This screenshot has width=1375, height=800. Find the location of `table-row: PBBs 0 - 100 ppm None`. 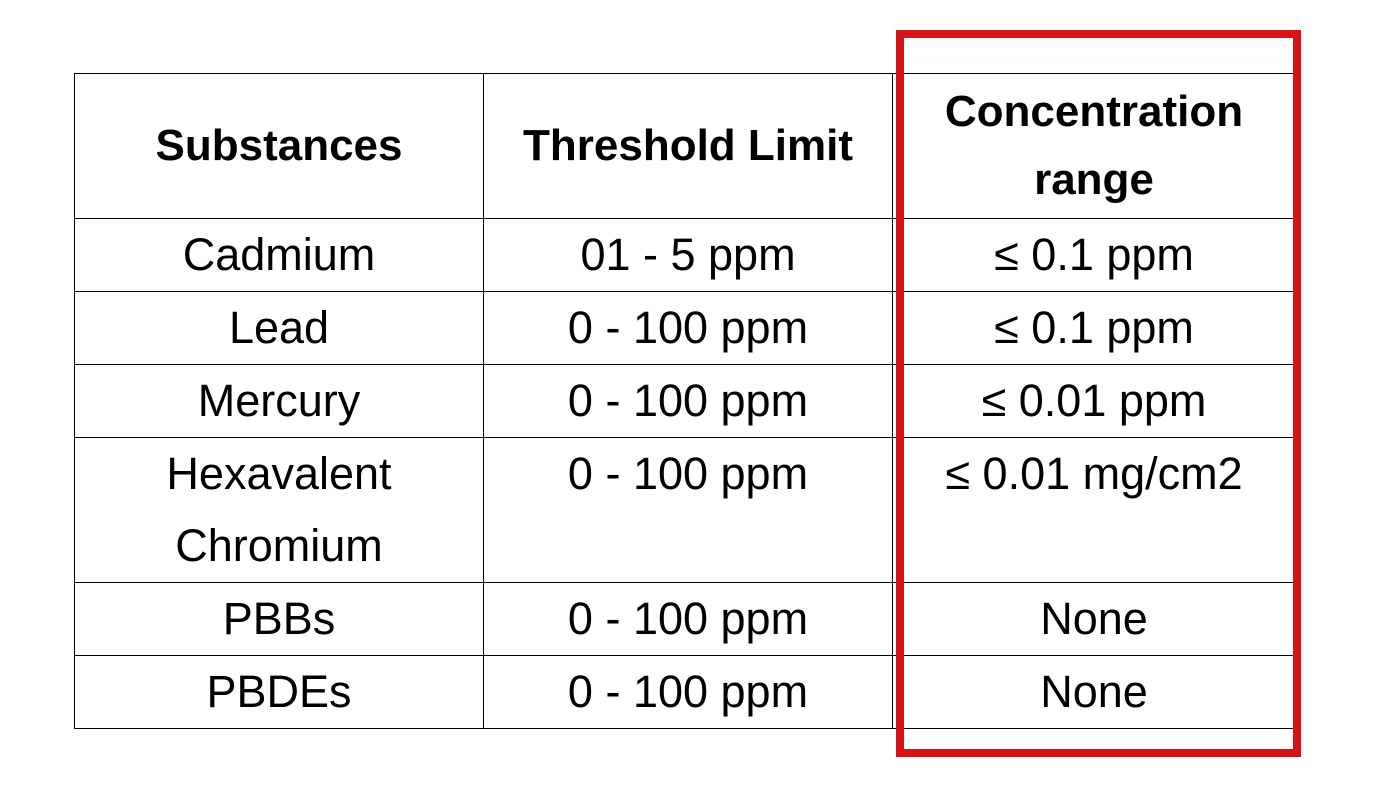

table-row: PBBs 0 - 100 ppm None is located at coordinates (685, 619).